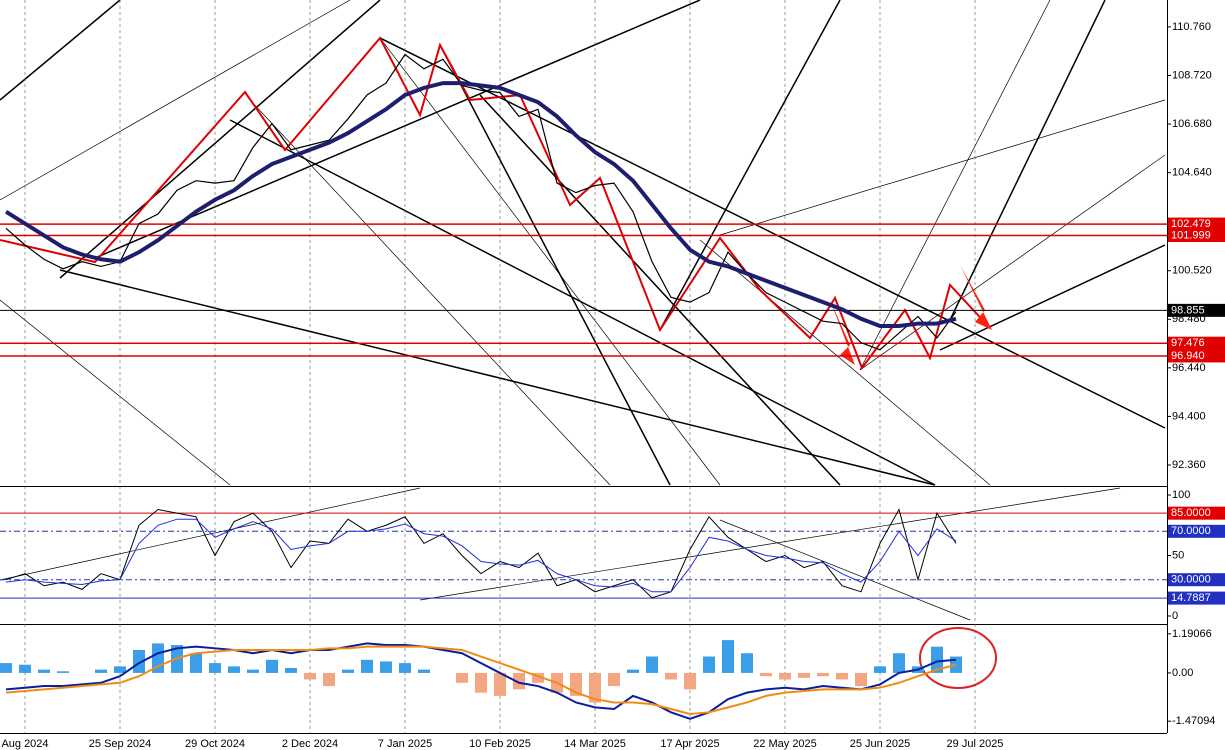  What do you see at coordinates (1192, 173) in the screenshot?
I see `y-tick-label: 104.640` at bounding box center [1192, 173].